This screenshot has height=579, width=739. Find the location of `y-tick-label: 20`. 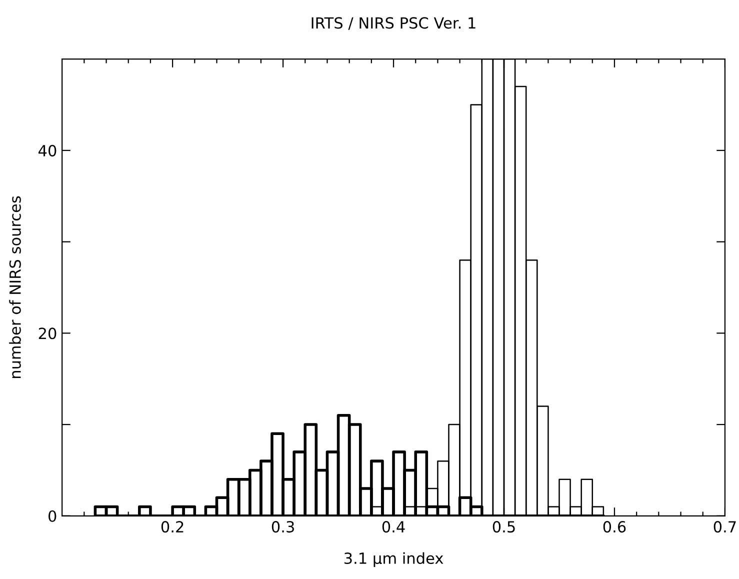

y-tick-label: 20 is located at coordinates (47, 334).